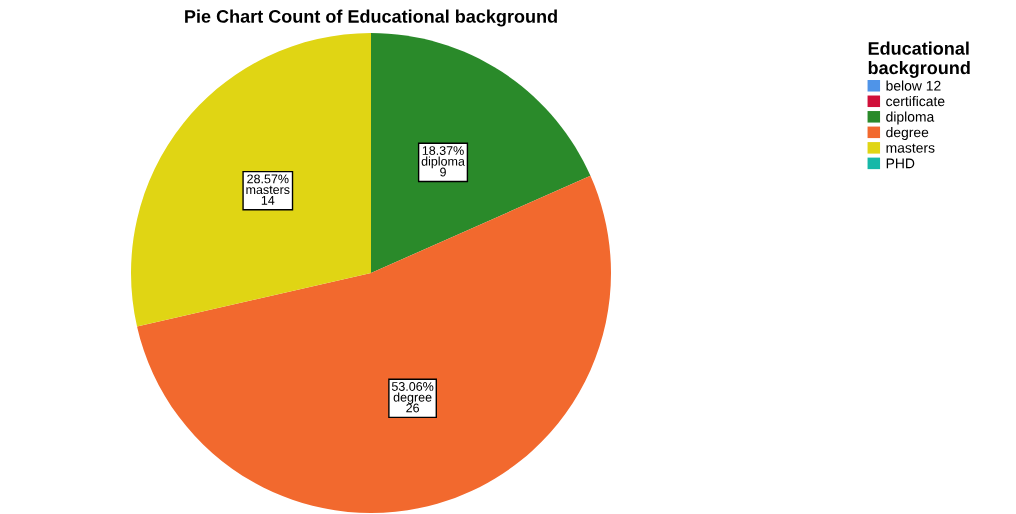  Describe the element at coordinates (915, 101) in the screenshot. I see `legend-label: certificate` at that location.